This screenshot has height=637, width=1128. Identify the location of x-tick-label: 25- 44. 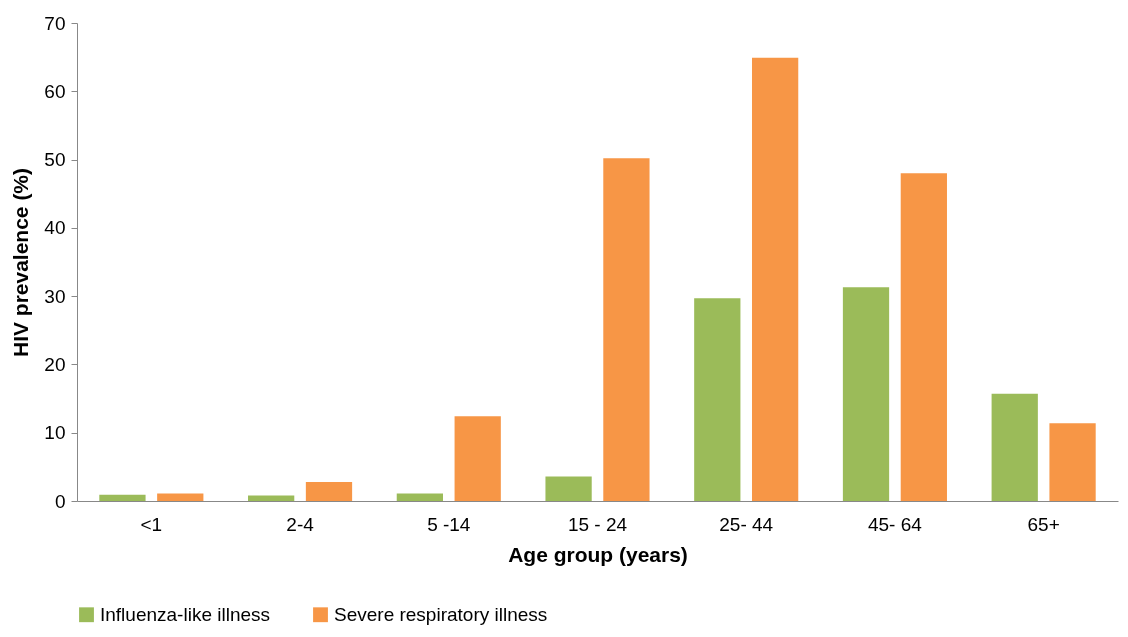
(746, 524).